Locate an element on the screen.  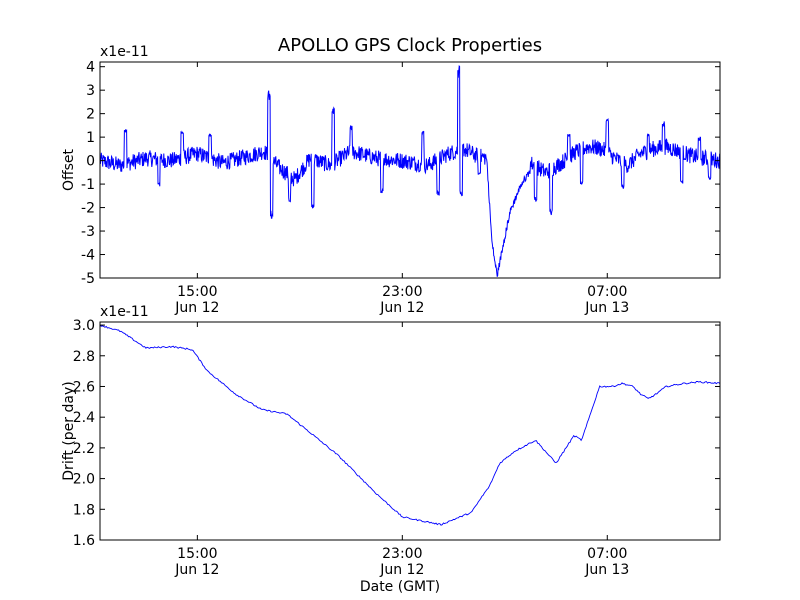
drift-exponent-label: x1e-11 is located at coordinates (124, 312).